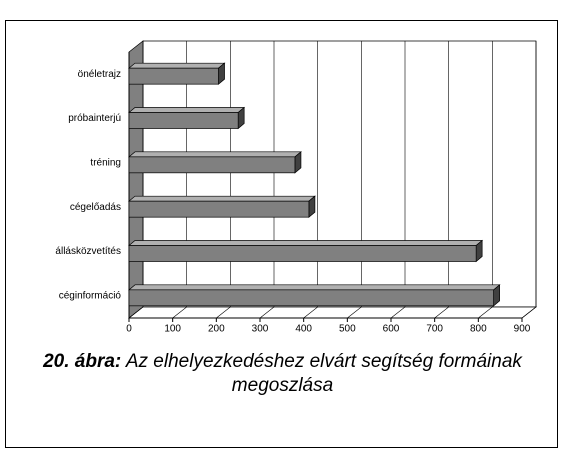 This screenshot has height=456, width=565. Describe the element at coordinates (522, 329) in the screenshot. I see `x-tick-label: 900` at that location.